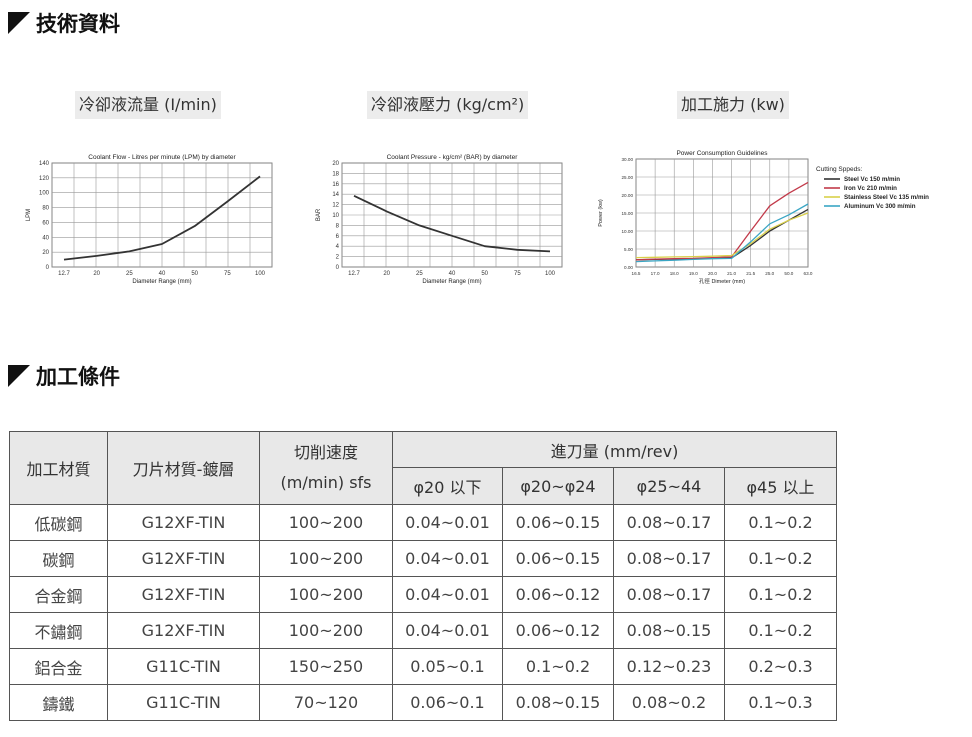  Describe the element at coordinates (194, 274) in the screenshot. I see `x-tick-label: 50` at that location.